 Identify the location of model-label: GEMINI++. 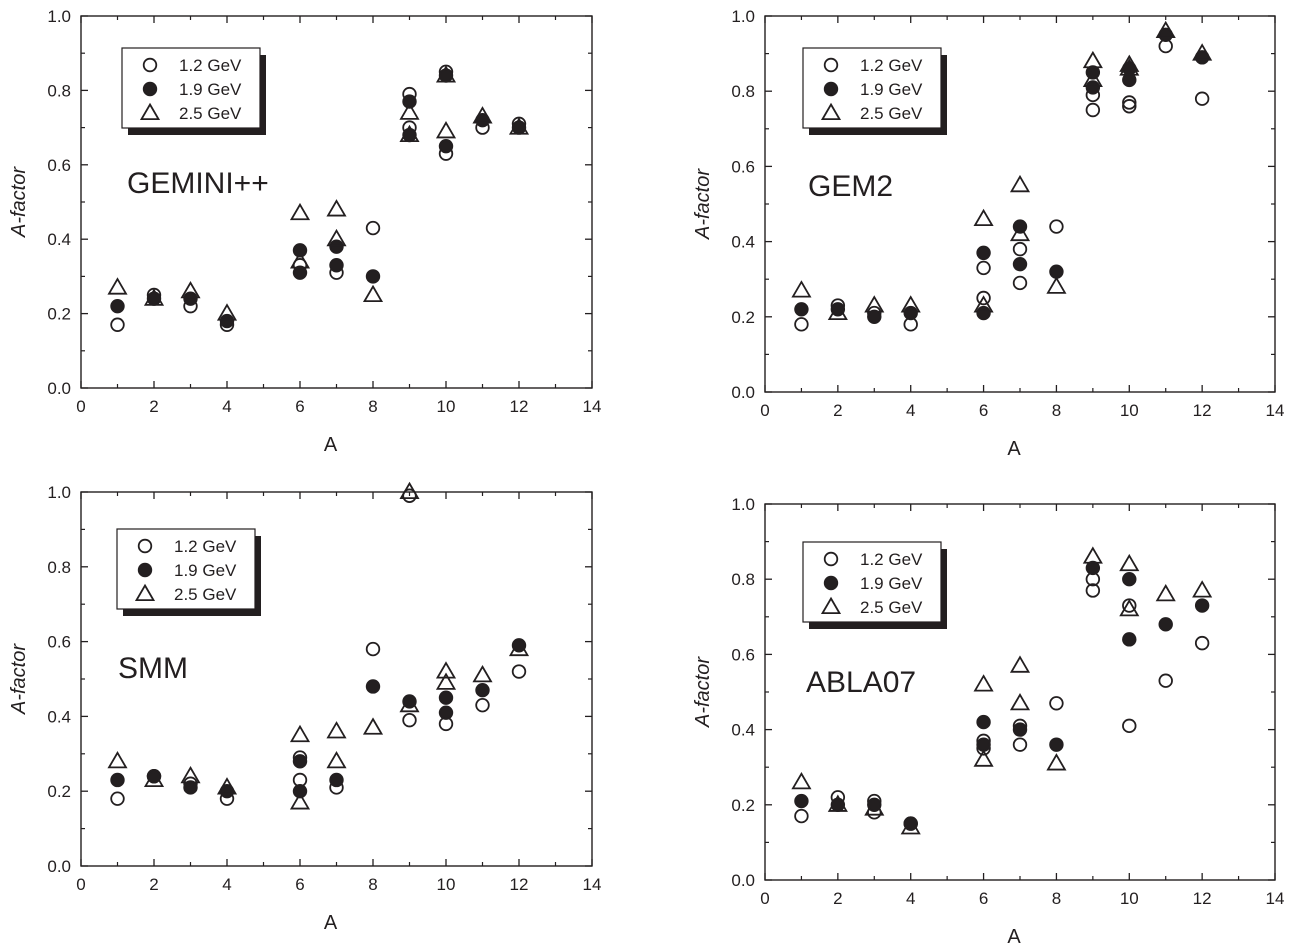
(198, 183).